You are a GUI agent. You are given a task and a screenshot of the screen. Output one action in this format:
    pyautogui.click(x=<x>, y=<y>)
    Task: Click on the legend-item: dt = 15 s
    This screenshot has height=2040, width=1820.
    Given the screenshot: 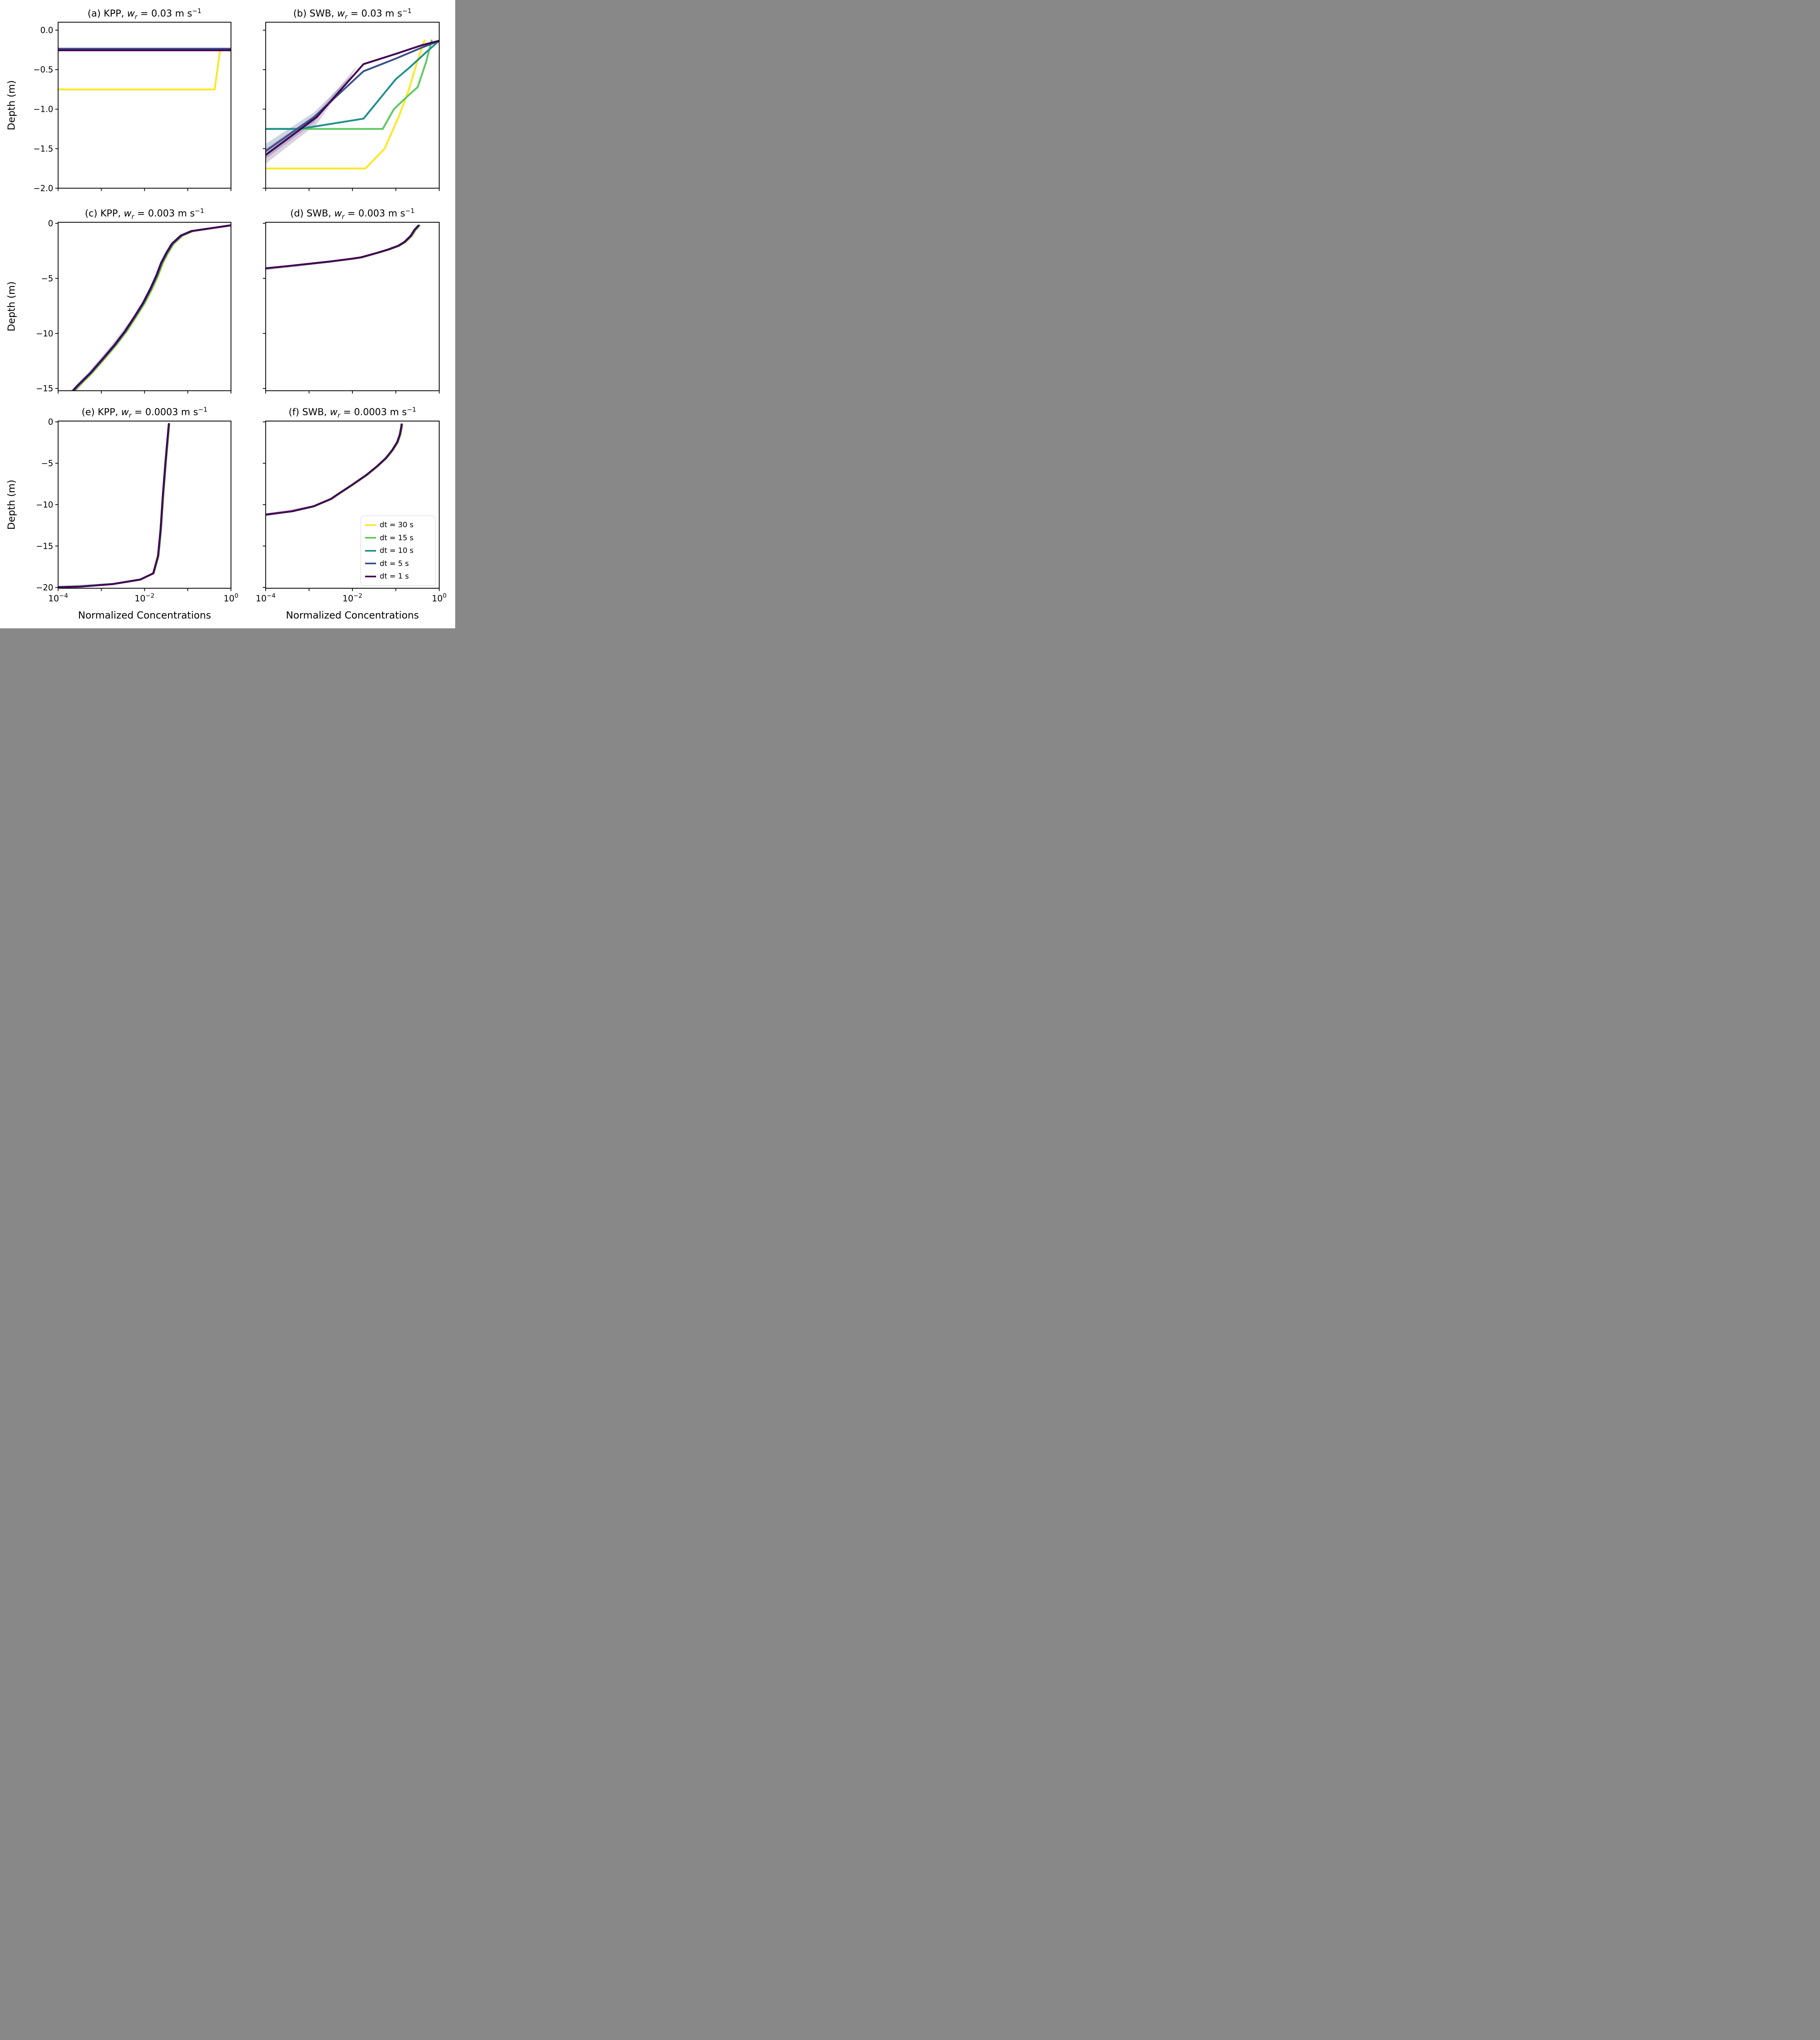 What is the action you would take?
    pyautogui.click(x=398, y=538)
    